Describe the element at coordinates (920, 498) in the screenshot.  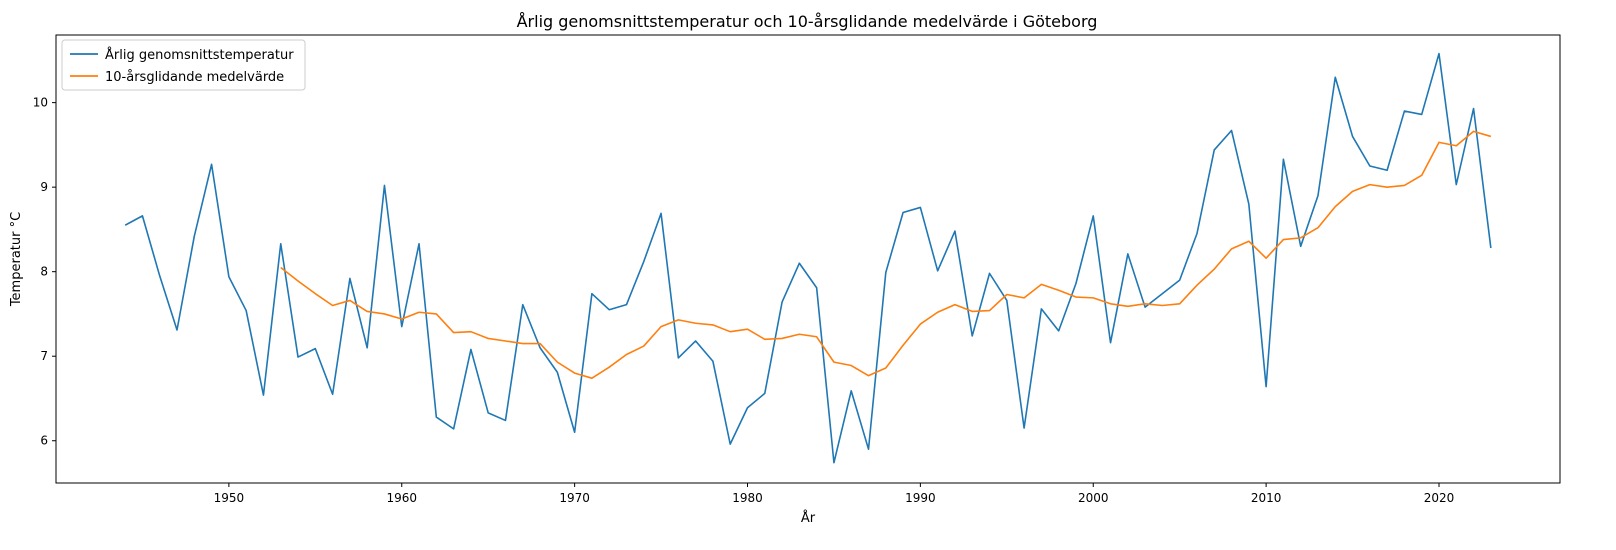
I see `x-tick-label: 1990` at that location.